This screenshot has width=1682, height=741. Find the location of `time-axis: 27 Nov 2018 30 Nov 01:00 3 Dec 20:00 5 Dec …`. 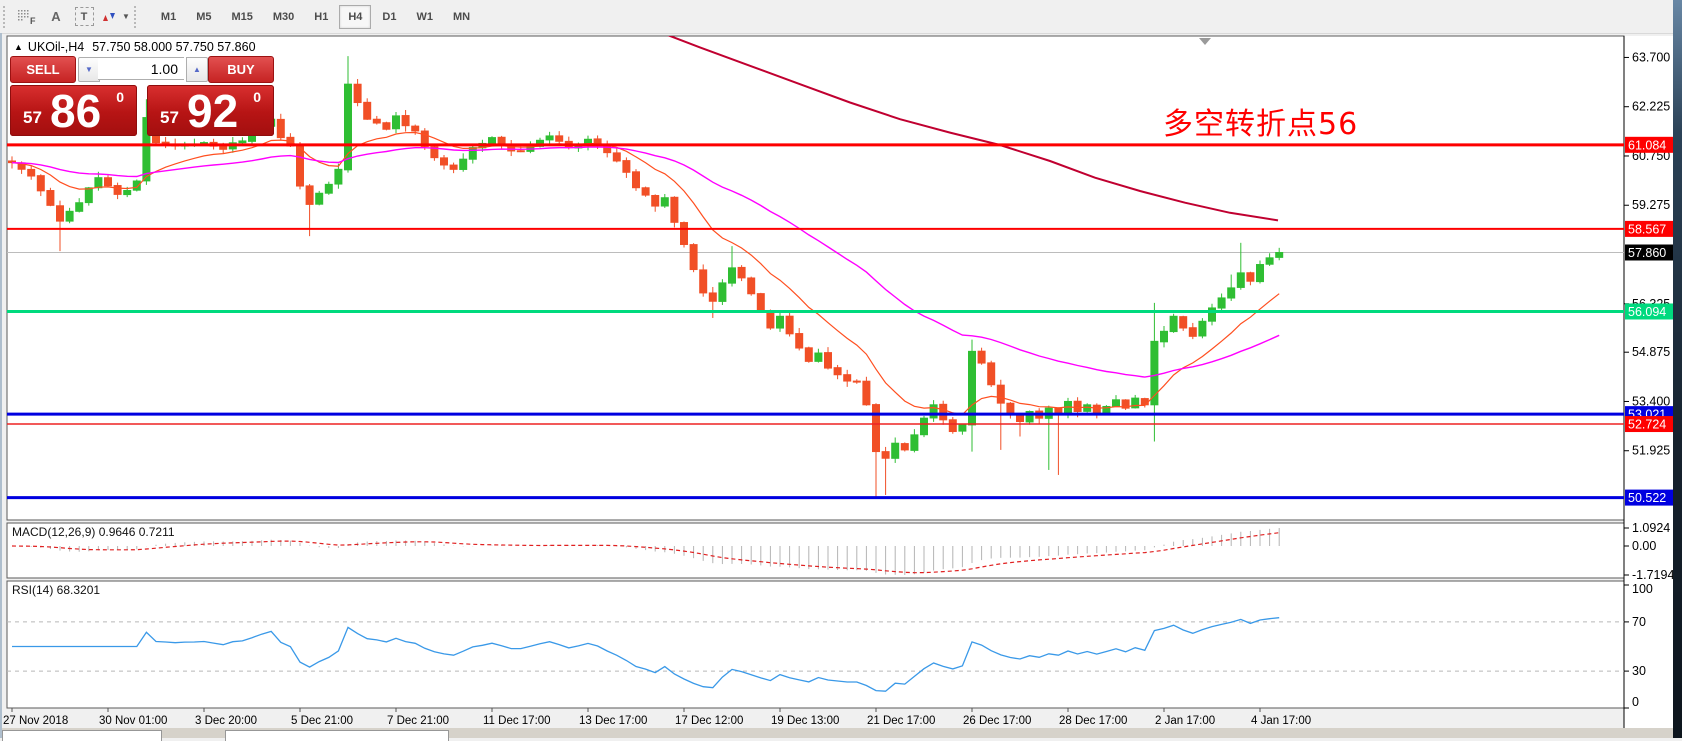

time-axis: 27 Nov 2018 30 Nov 01:00 3 Dec 20:00 5 Dec … is located at coordinates (657, 717).